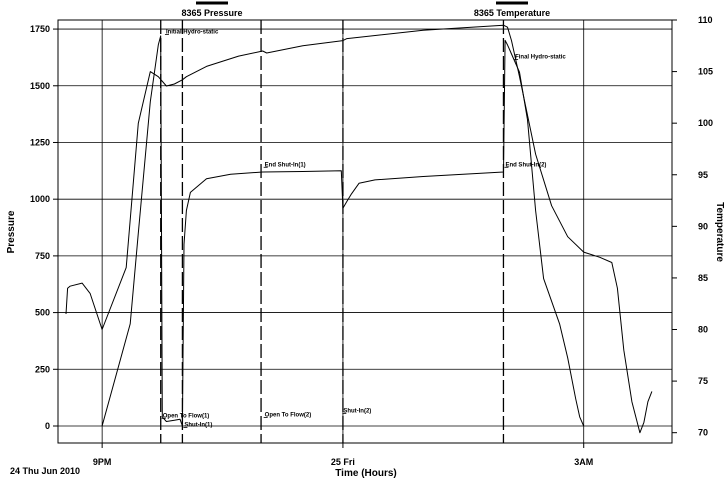  What do you see at coordinates (44, 227) in the screenshot?
I see `left-axis-ticks: 0 250 500 750 1000 1250 1500 1750` at bounding box center [44, 227].